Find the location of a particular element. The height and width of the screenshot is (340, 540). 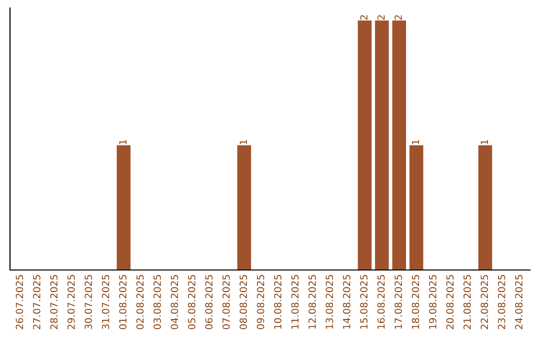

x-tick-label: 30.07.2025 is located at coordinates (88, 302).